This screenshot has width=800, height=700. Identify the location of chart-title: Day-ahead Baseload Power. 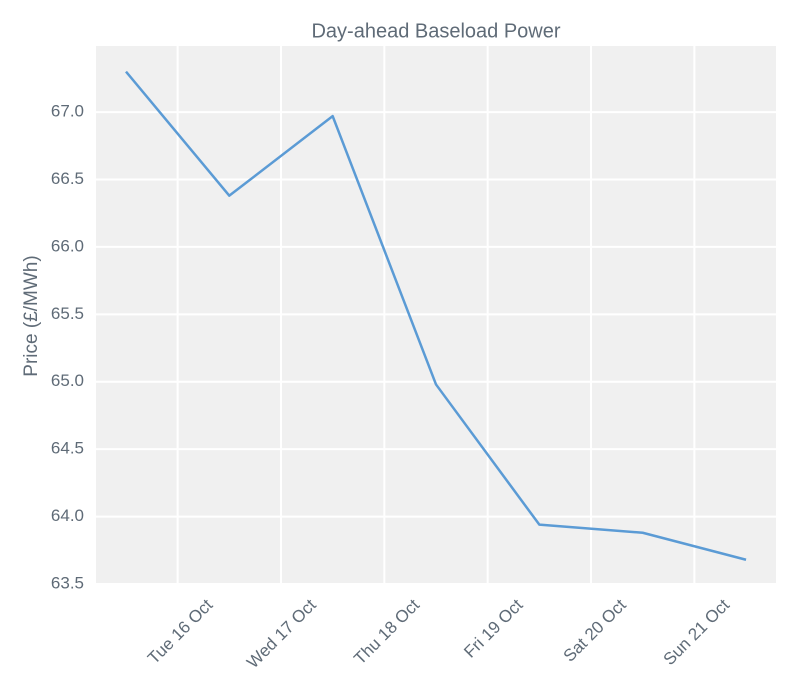
(435, 31).